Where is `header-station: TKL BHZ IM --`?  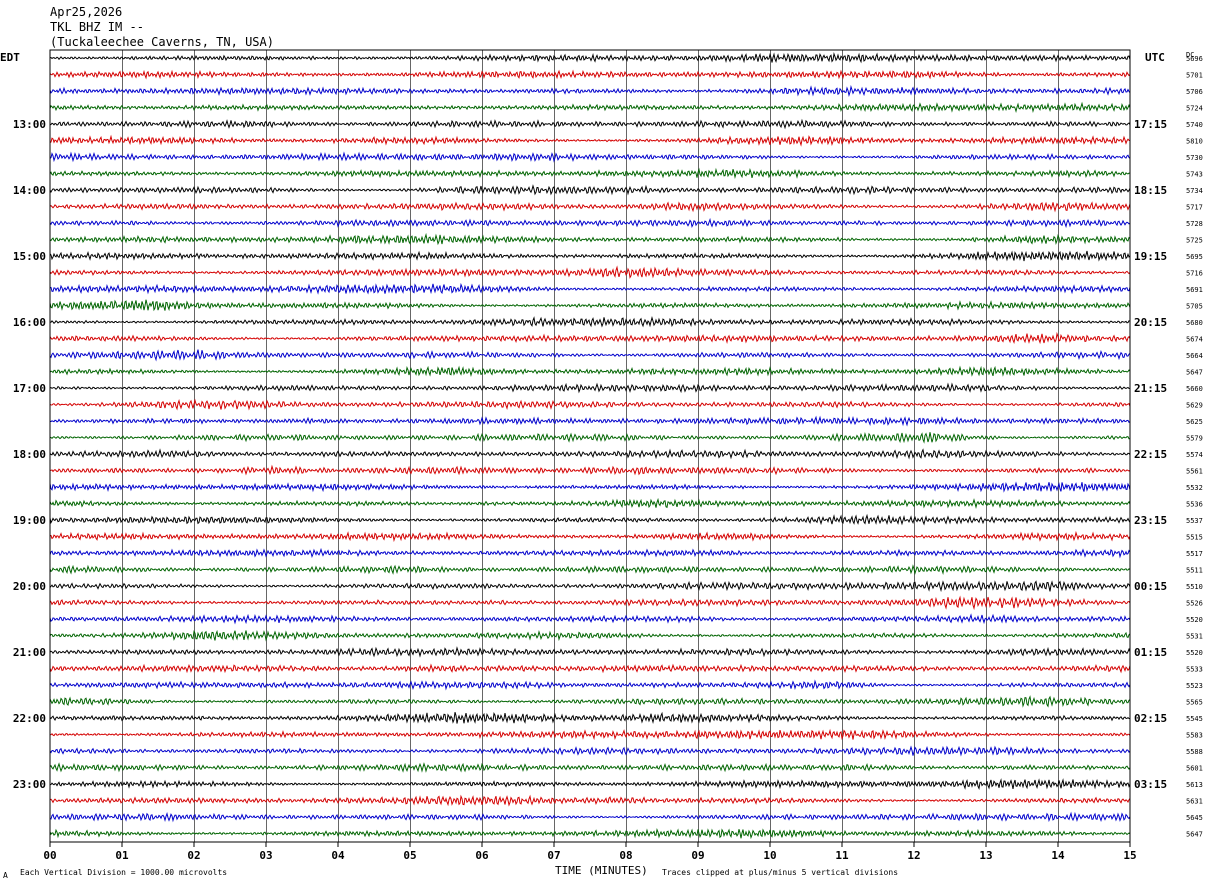
header-station: TKL BHZ IM -- is located at coordinates (97, 27).